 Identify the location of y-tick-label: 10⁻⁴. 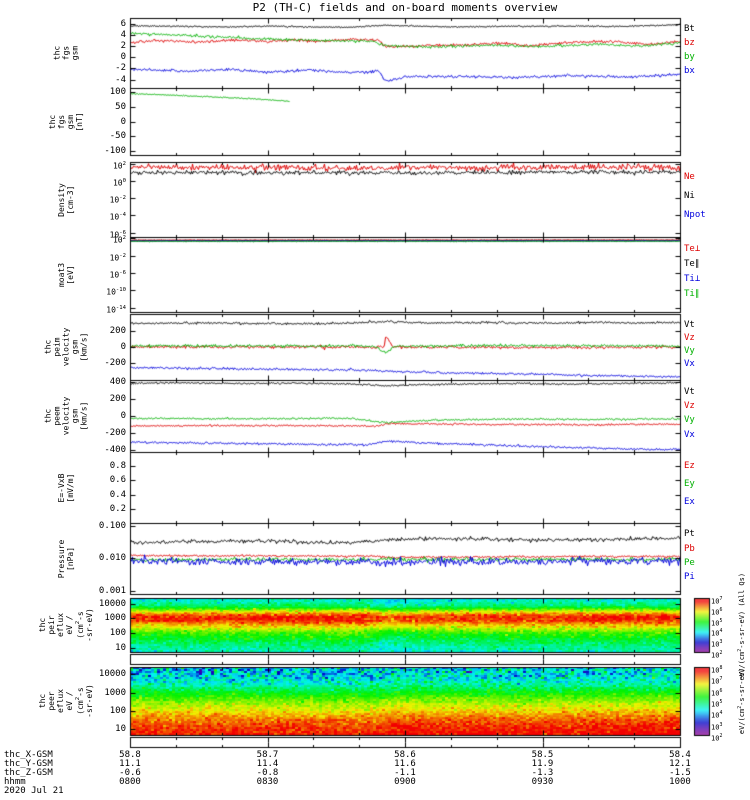
(117, 217).